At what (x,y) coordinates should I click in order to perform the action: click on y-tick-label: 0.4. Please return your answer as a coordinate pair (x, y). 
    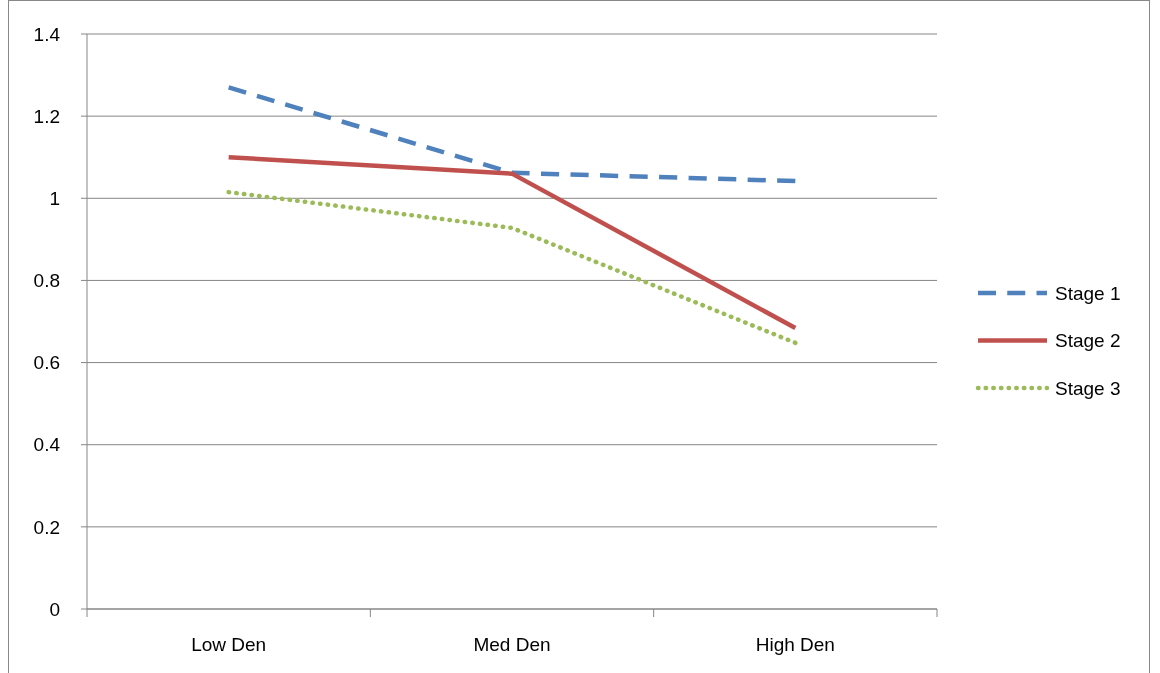
    Looking at the image, I should click on (47, 445).